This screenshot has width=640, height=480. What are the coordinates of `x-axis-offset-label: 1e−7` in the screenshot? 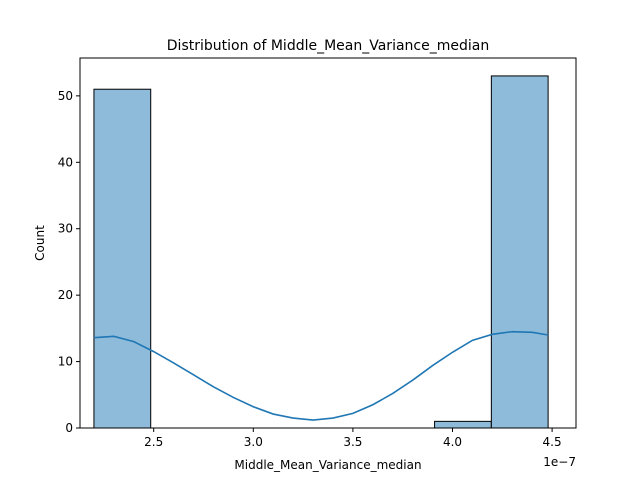 It's located at (559, 462).